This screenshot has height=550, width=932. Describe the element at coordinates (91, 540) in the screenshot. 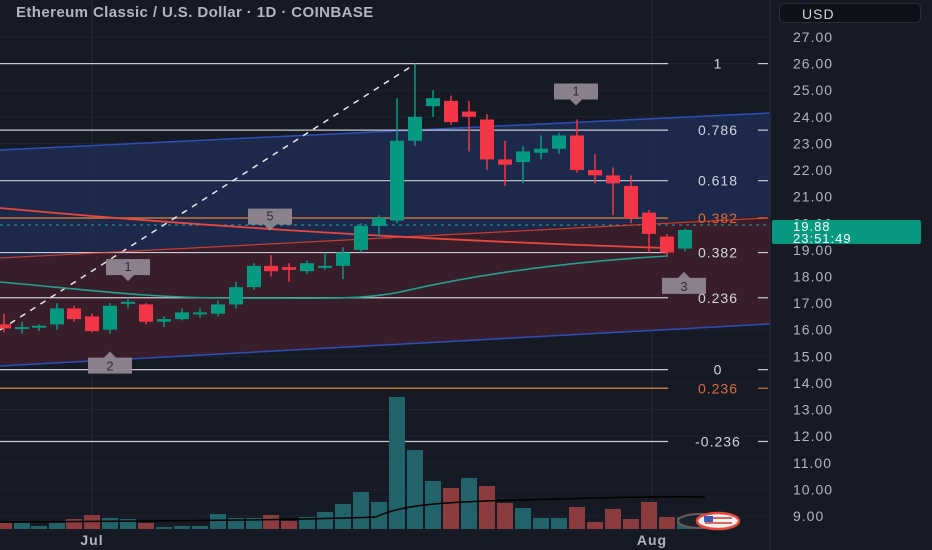

I see `time-tick-label: Jul` at that location.